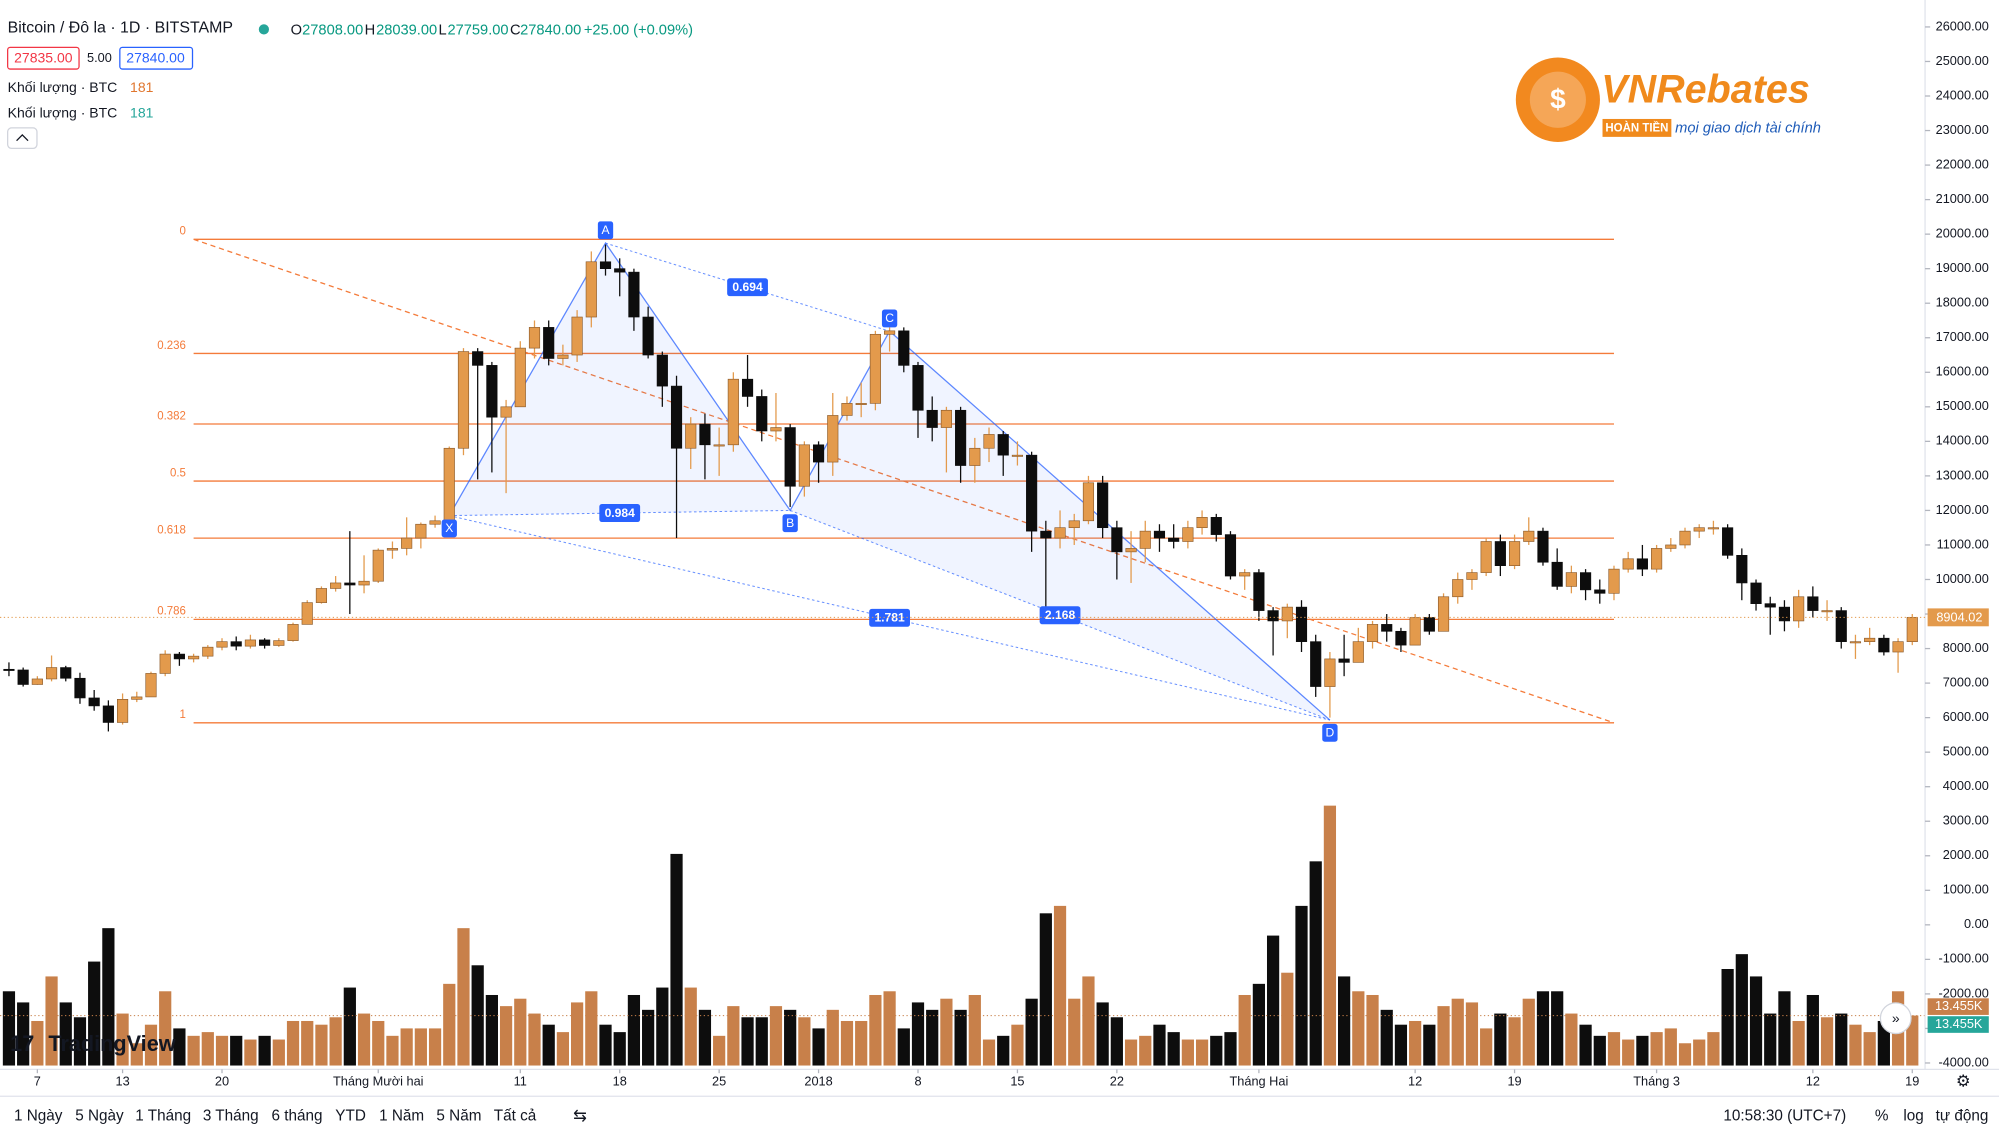 The height and width of the screenshot is (1141, 1999). What do you see at coordinates (1962, 60) in the screenshot?
I see `y-tick-label: 25000.00` at bounding box center [1962, 60].